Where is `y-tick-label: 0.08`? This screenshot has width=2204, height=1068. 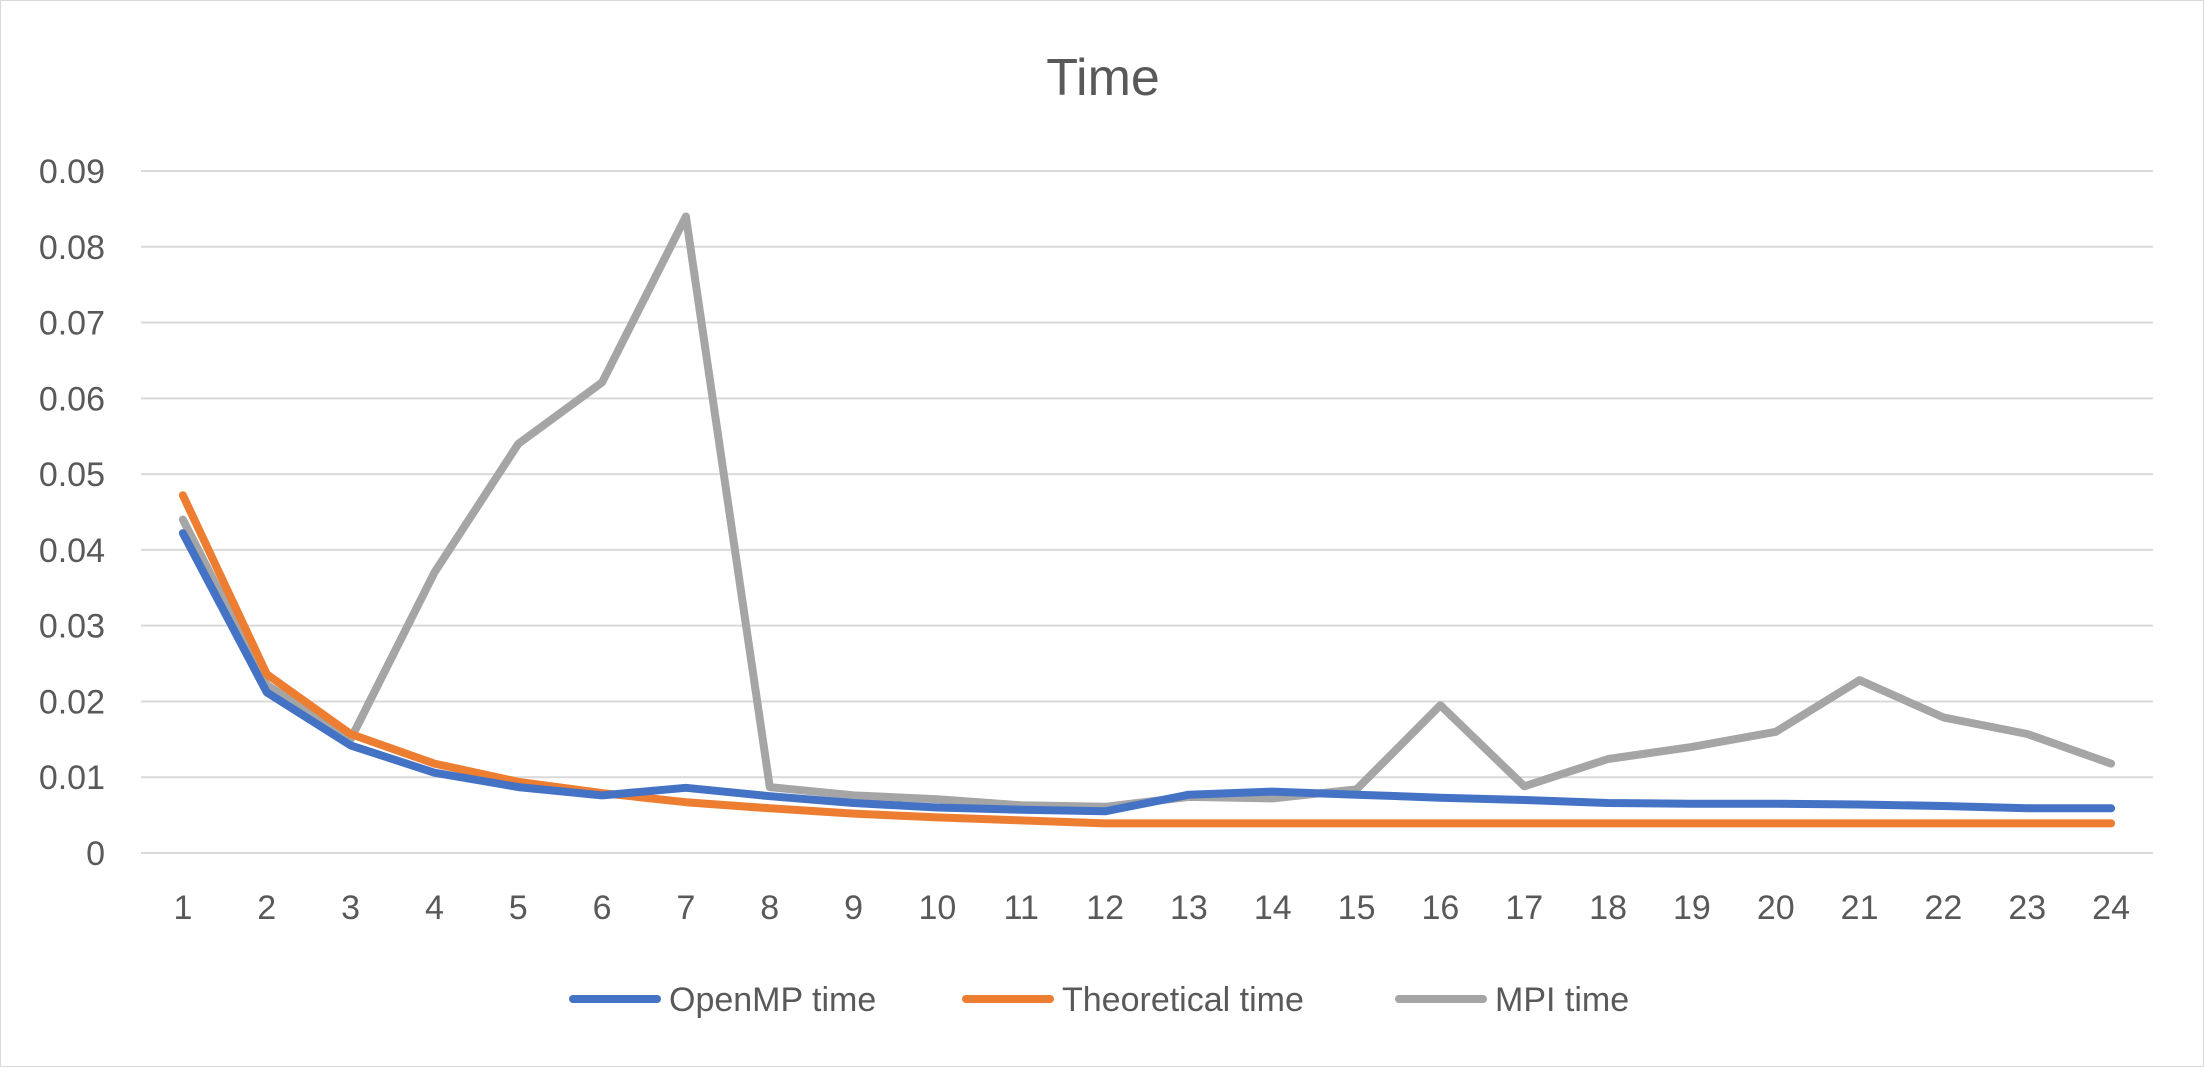
y-tick-label: 0.08 is located at coordinates (72, 248).